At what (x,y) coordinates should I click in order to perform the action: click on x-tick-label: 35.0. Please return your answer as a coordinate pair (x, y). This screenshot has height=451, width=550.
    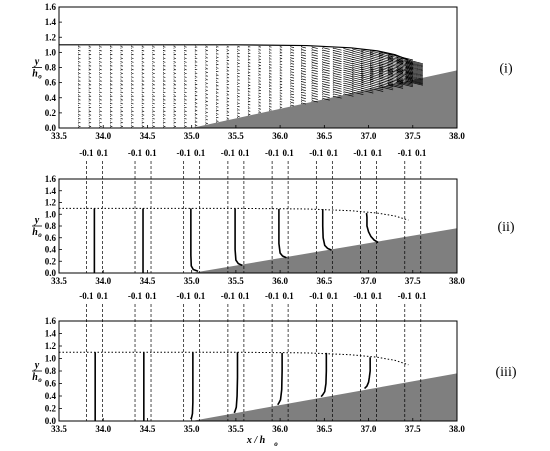
    Looking at the image, I should click on (192, 429).